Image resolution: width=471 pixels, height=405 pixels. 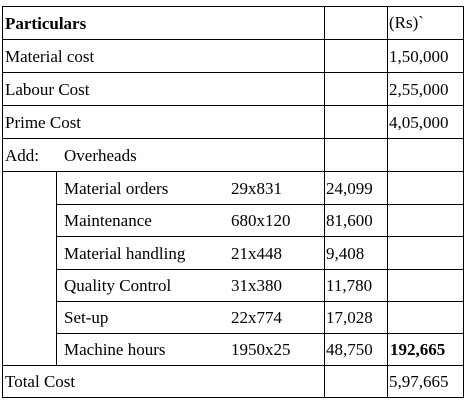 What do you see at coordinates (115, 349) in the screenshot?
I see `overhead-label: Machine hours` at bounding box center [115, 349].